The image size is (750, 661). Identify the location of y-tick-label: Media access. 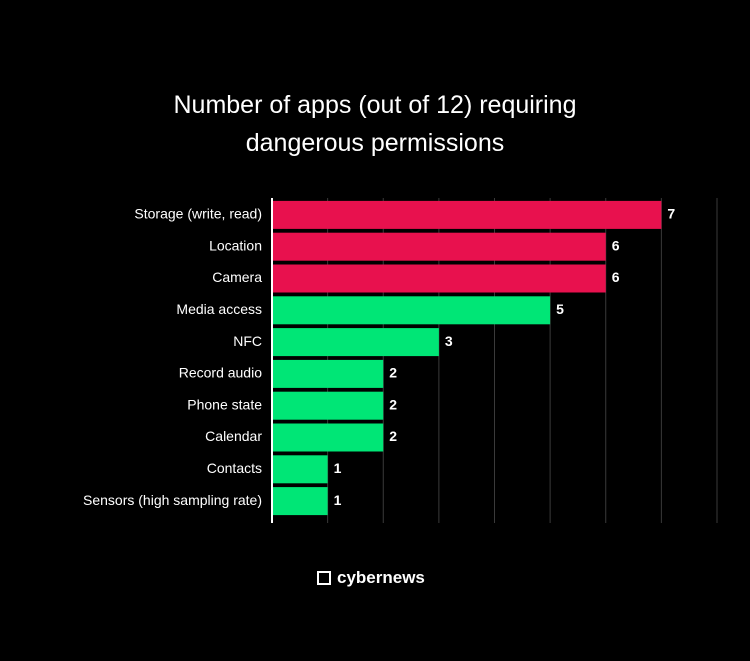
(219, 309).